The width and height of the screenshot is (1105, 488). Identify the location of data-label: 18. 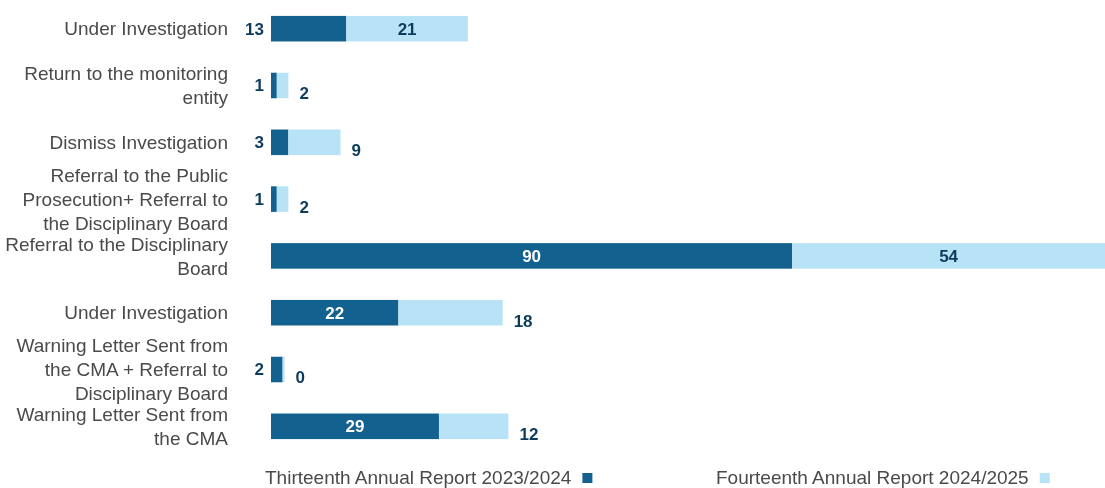
(523, 321).